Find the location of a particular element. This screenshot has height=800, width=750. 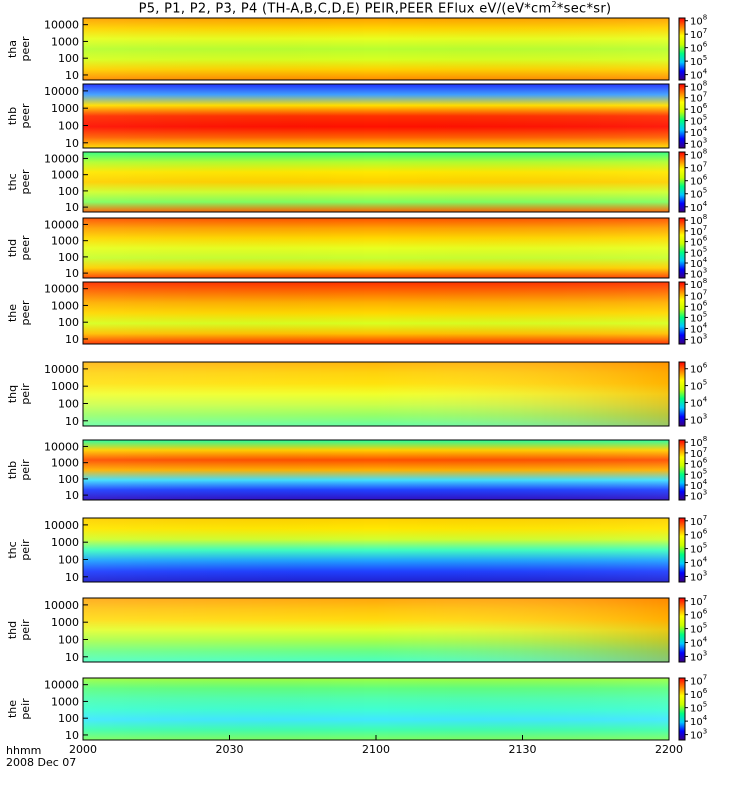

title-superscript: 2 is located at coordinates (554, 4).